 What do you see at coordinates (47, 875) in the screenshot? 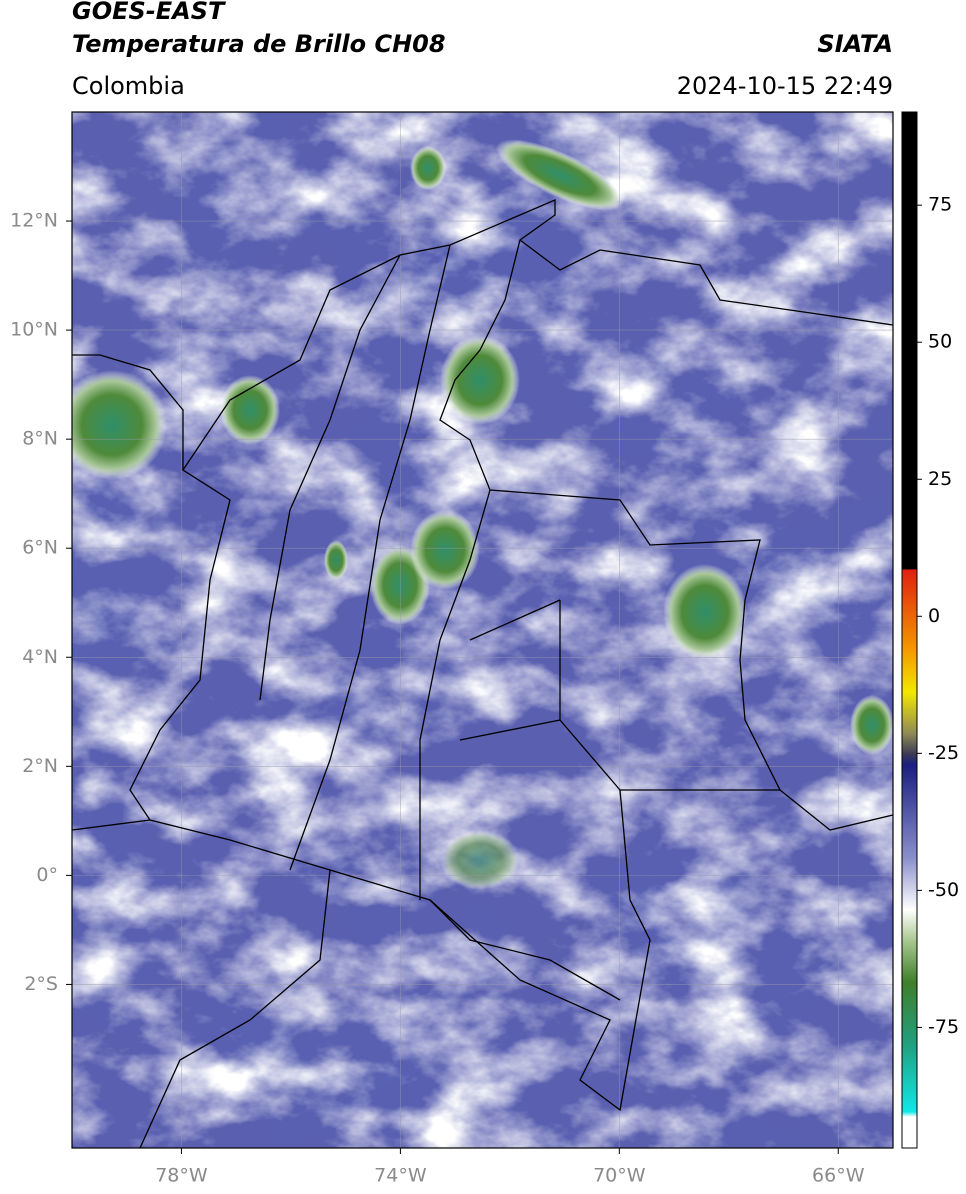
I see `y-tick-label: 0°` at bounding box center [47, 875].